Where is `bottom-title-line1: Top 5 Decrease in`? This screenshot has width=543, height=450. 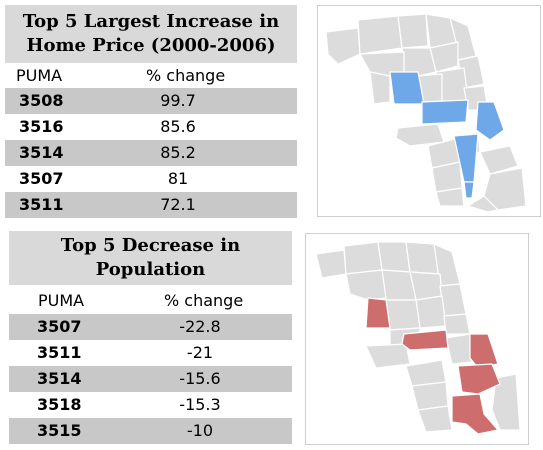 bottom-title-line1: Top 5 Decrease in is located at coordinates (150, 245).